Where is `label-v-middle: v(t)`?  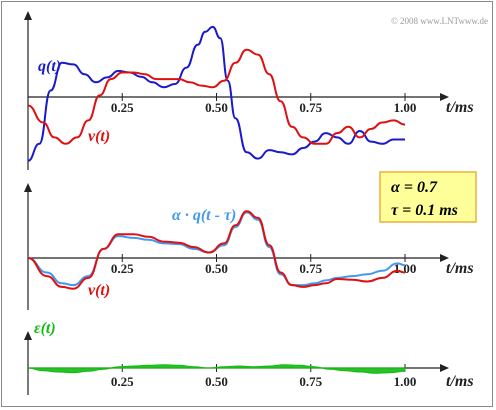
label-v-middle: v(t) is located at coordinates (99, 290).